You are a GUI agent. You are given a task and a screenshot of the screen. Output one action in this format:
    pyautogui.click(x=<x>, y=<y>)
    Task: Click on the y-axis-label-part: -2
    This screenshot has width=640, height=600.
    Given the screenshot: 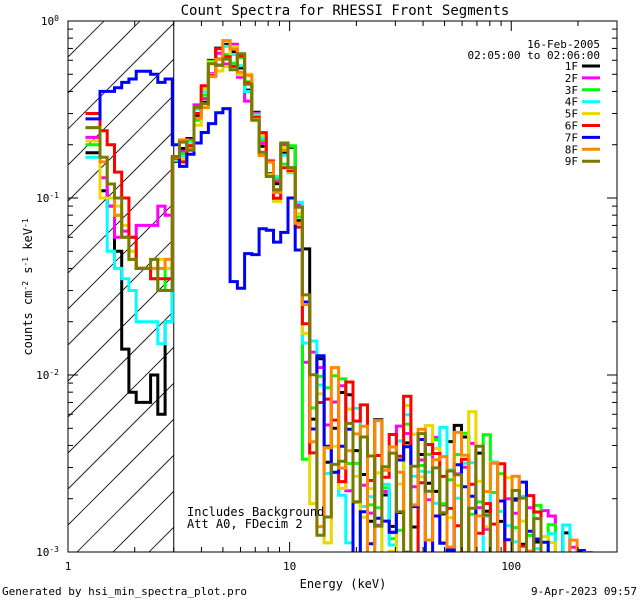 What is the action you would take?
    pyautogui.click(x=25, y=286)
    